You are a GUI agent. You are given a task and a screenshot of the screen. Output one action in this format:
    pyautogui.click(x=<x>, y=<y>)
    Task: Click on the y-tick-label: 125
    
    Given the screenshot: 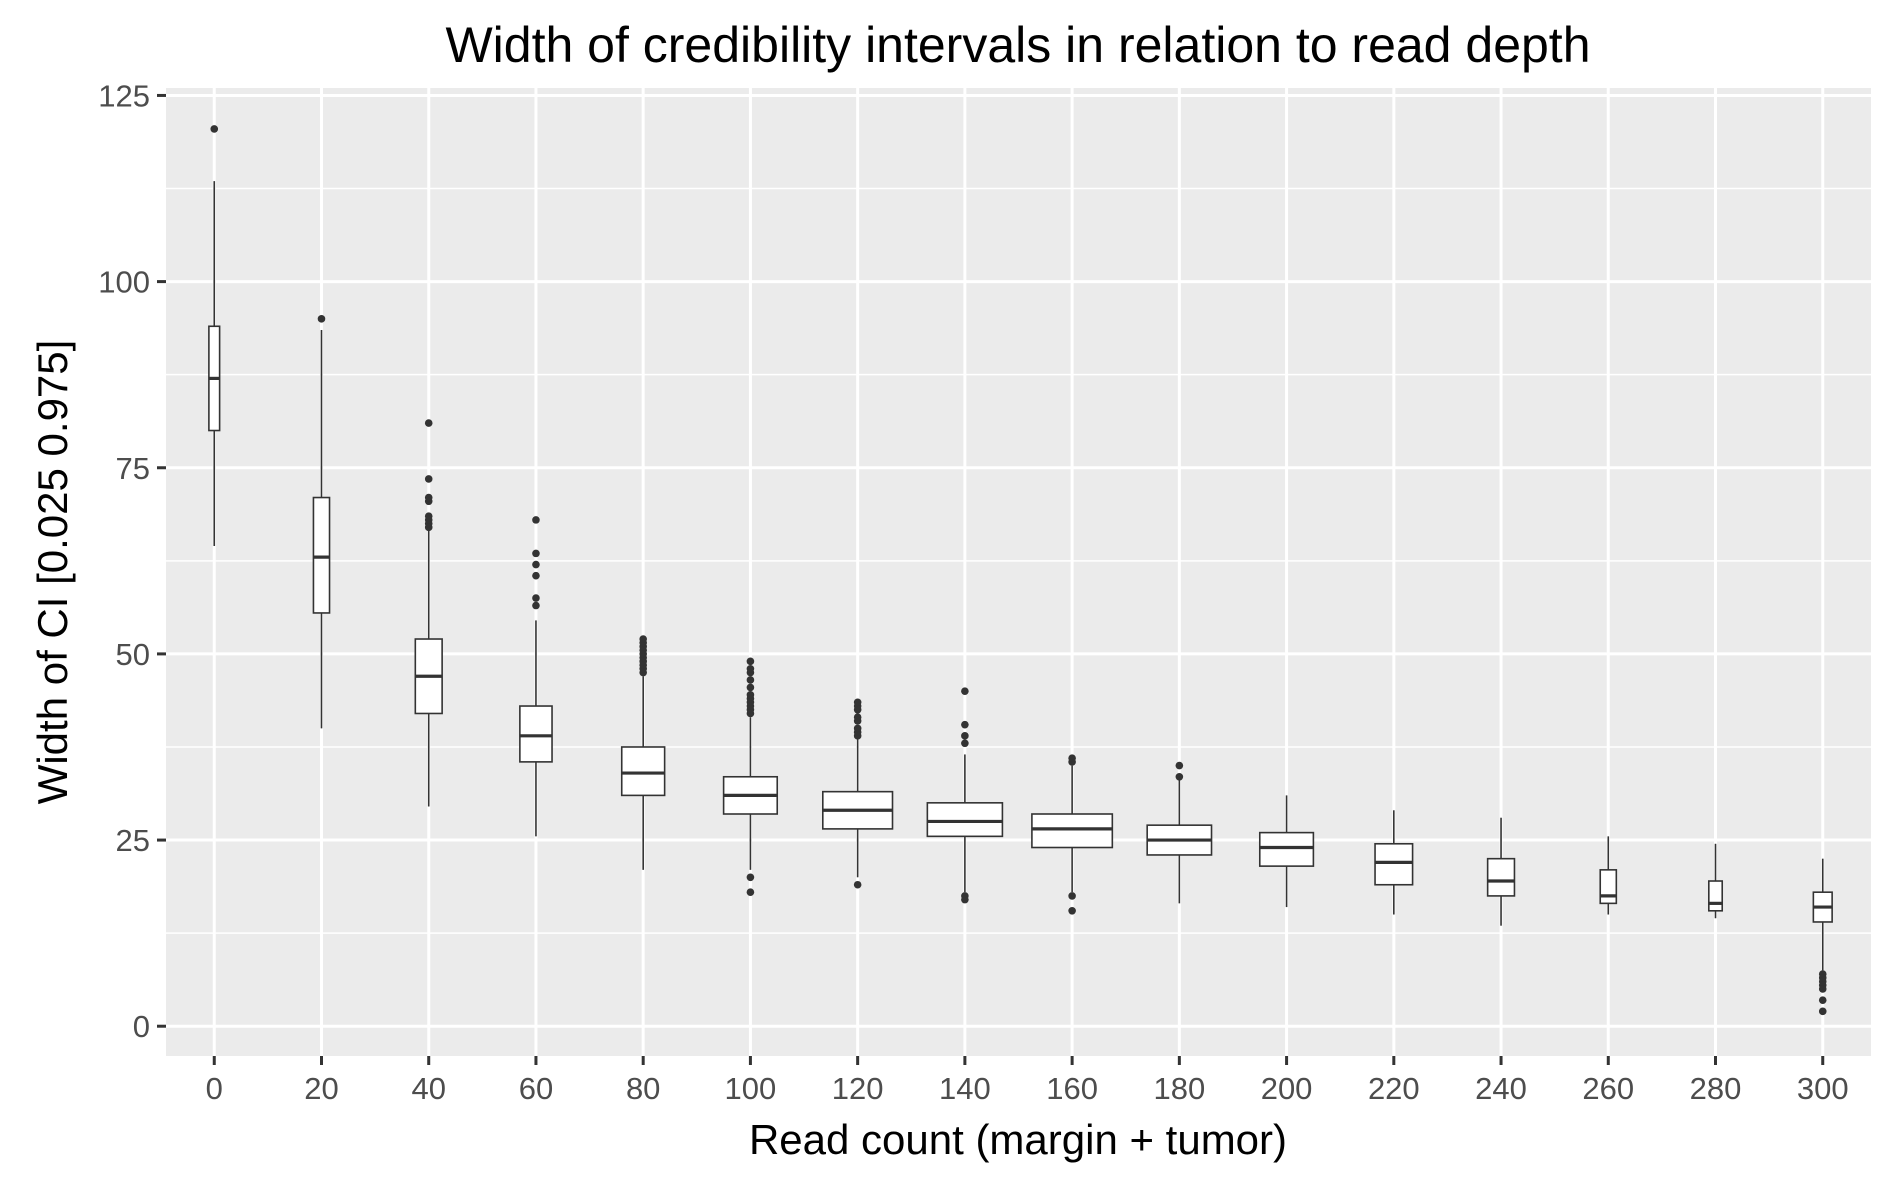 What is the action you would take?
    pyautogui.click(x=124, y=95)
    